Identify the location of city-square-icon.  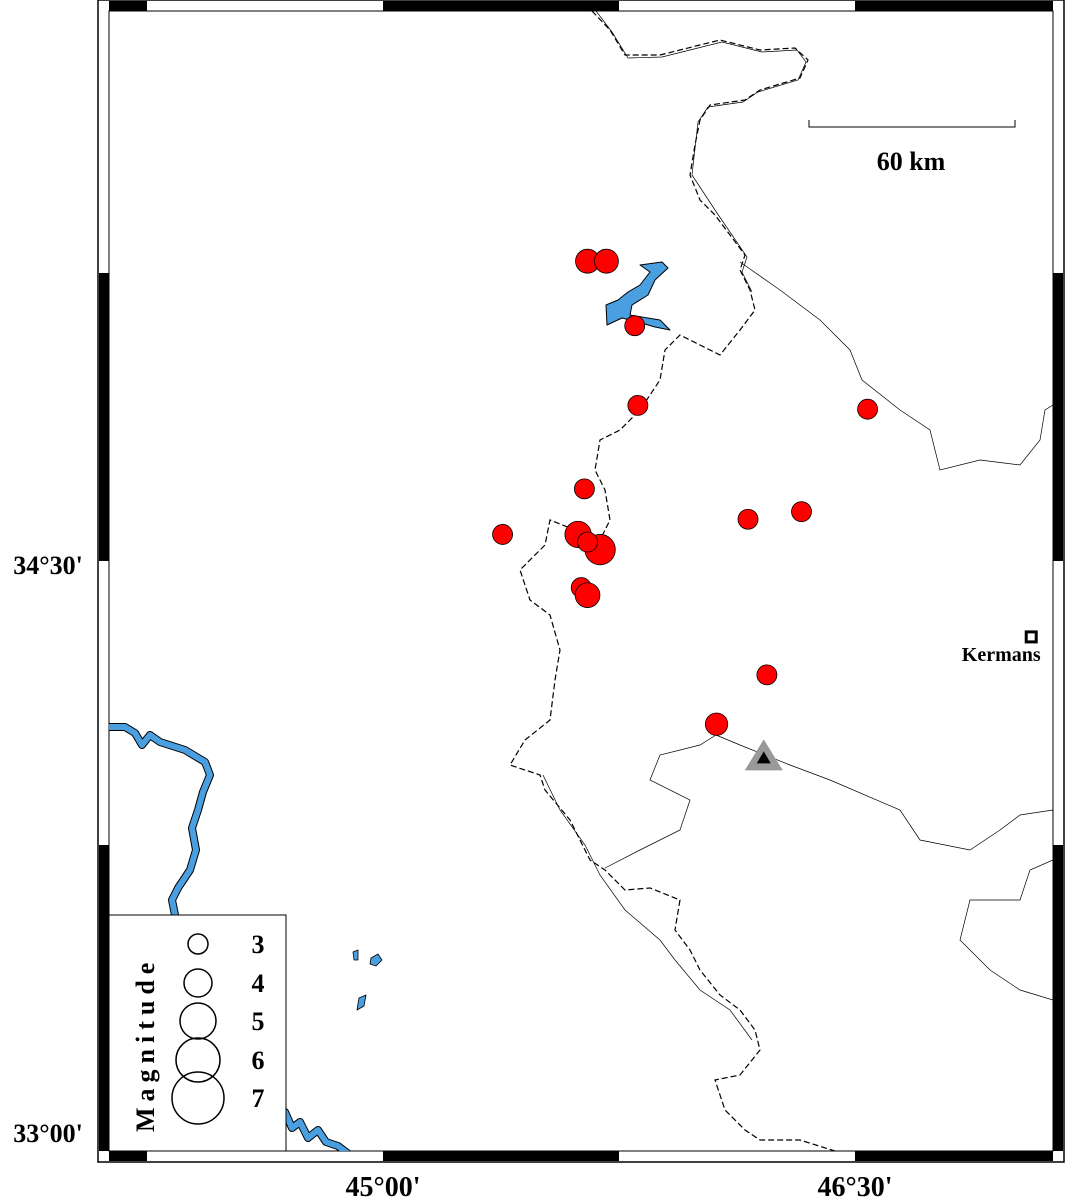
(1031, 637).